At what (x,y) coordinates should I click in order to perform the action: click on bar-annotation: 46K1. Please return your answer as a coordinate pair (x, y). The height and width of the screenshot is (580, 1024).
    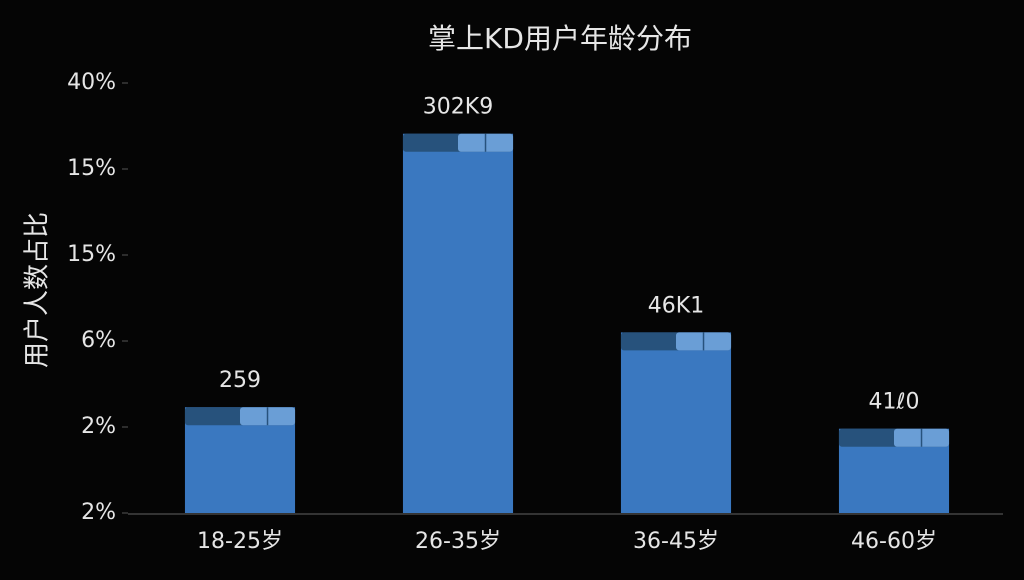
    Looking at the image, I should click on (676, 305).